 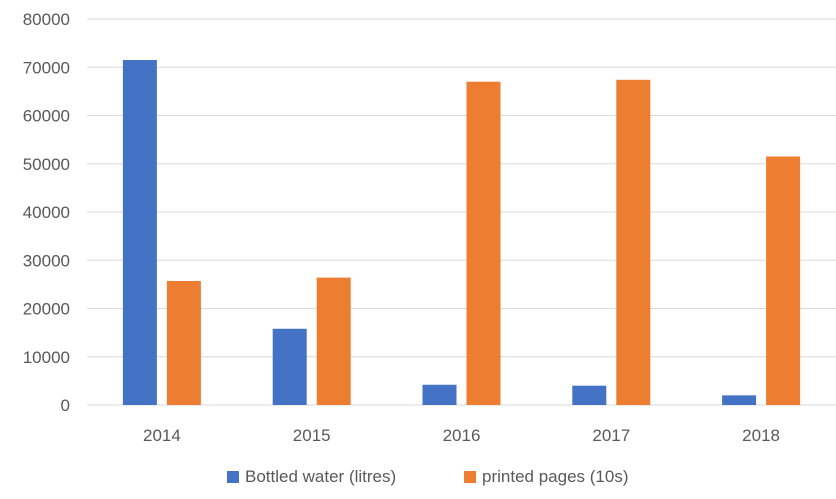 I want to click on y-tick-label: 70000, so click(x=46, y=67).